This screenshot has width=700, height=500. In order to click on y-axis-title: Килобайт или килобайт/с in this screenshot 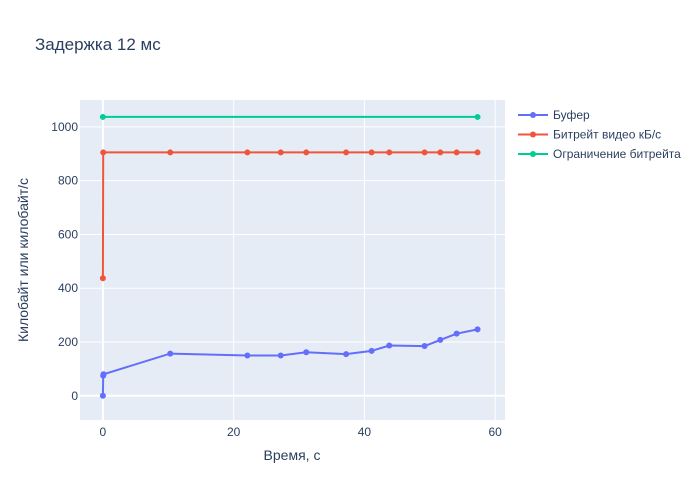, I will do `click(23, 260)`.